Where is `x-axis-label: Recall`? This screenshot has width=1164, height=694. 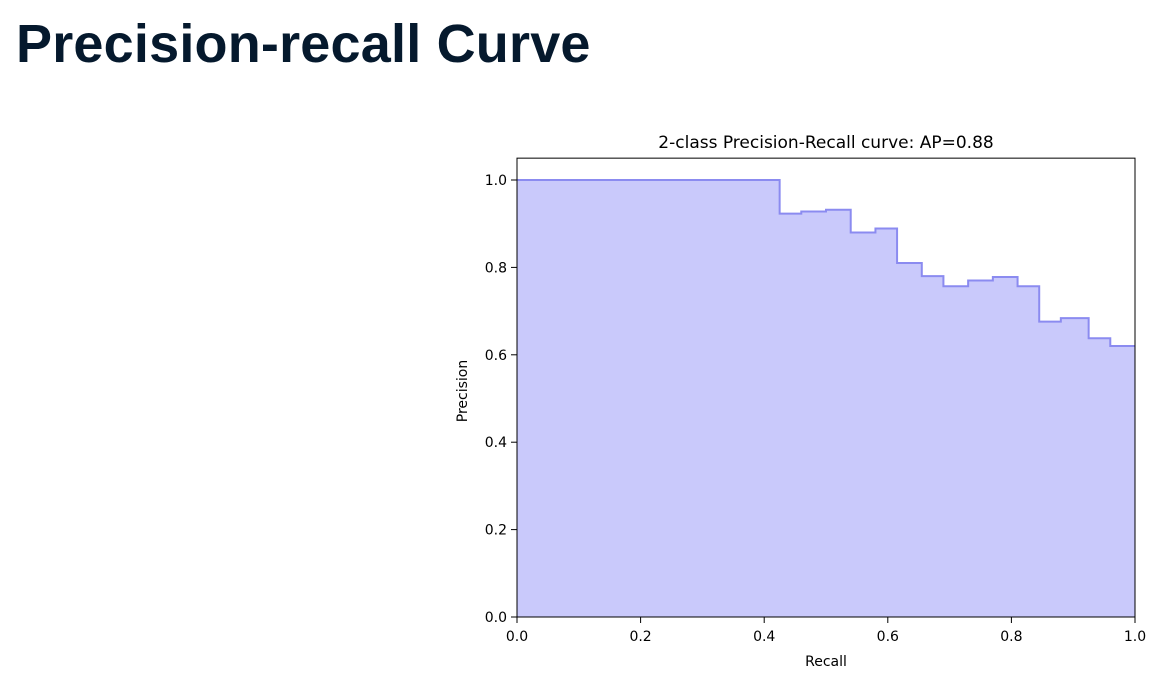 x-axis-label: Recall is located at coordinates (826, 662).